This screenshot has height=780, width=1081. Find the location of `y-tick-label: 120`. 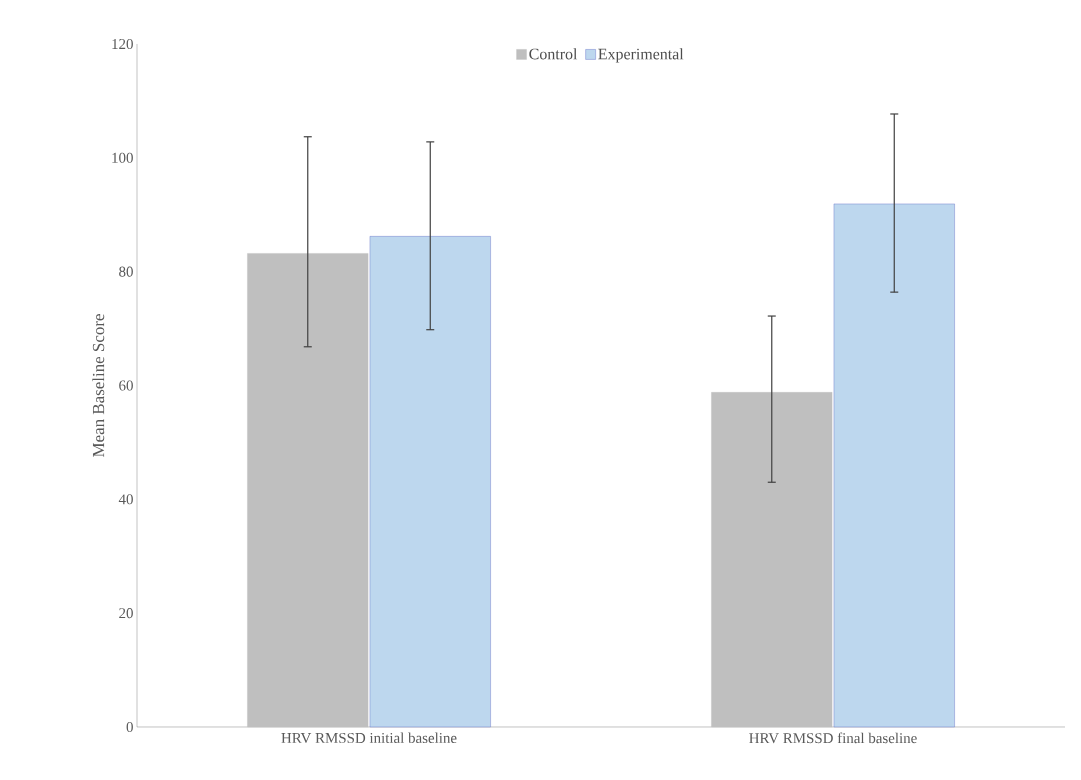

y-tick-label: 120 is located at coordinates (122, 44).